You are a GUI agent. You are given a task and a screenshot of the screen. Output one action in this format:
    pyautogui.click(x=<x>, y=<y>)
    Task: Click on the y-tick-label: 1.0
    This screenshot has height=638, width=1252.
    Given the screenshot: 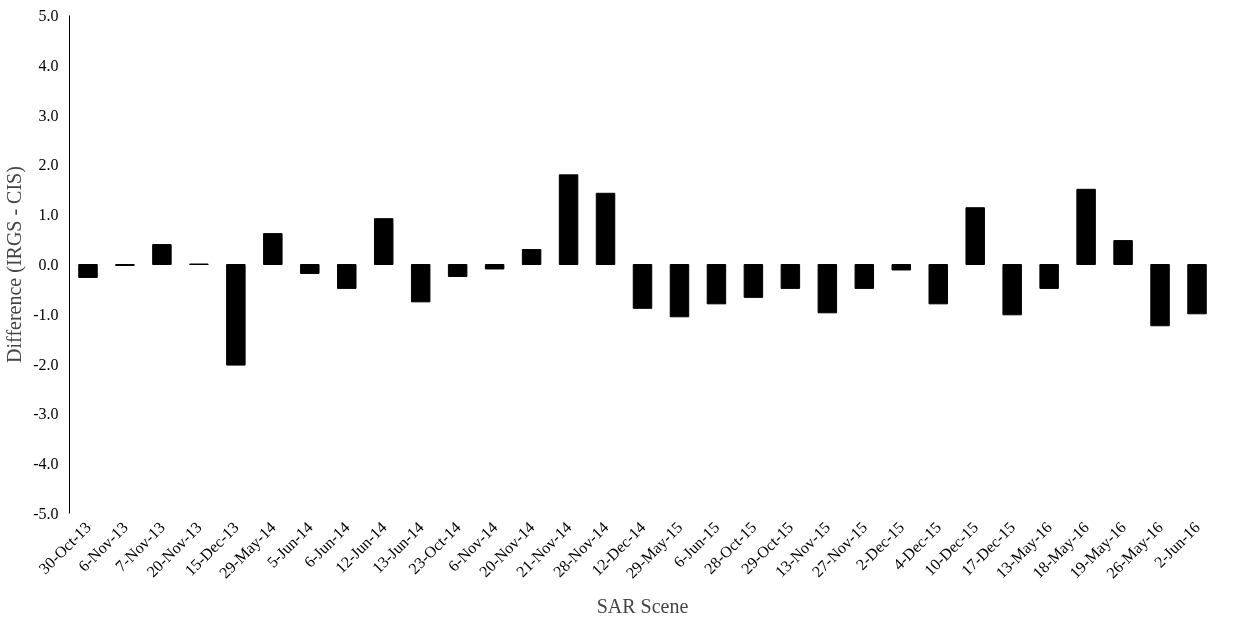 What is the action you would take?
    pyautogui.click(x=48, y=215)
    